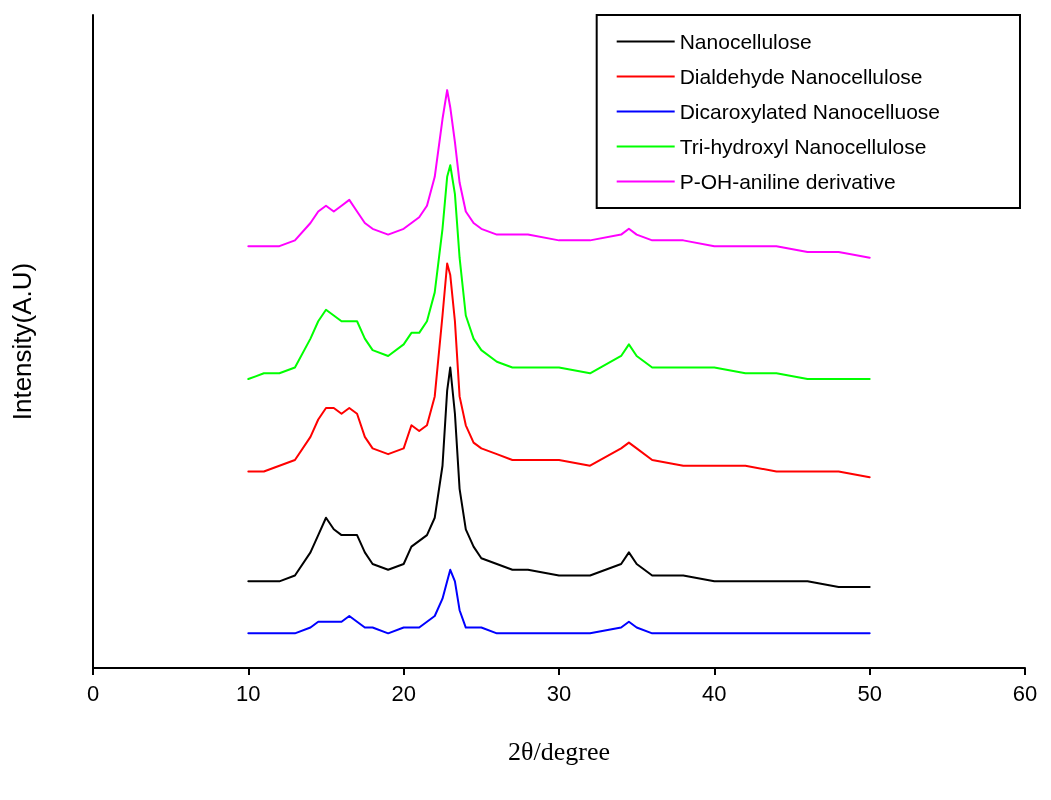 The height and width of the screenshot is (800, 1051). What do you see at coordinates (559, 693) in the screenshot?
I see `x-tick-label: 30` at bounding box center [559, 693].